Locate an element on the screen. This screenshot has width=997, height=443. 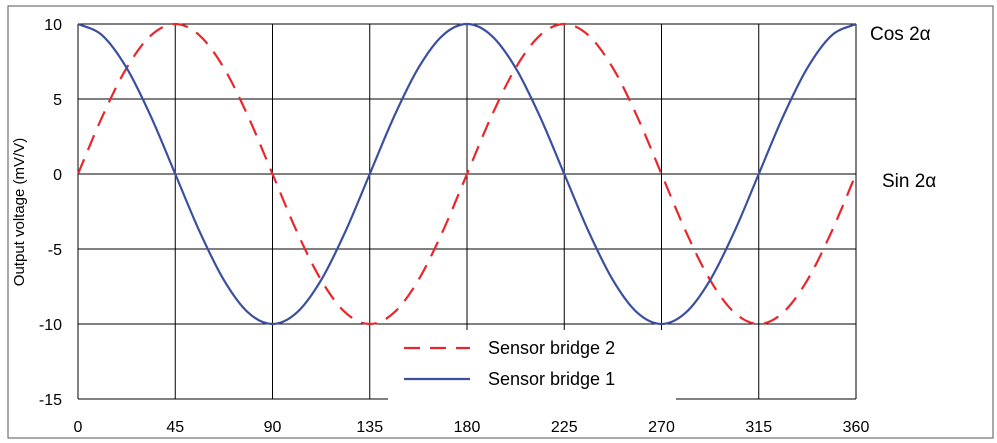
y-axis-label: Output voltage (mV/V) is located at coordinates (19, 212).